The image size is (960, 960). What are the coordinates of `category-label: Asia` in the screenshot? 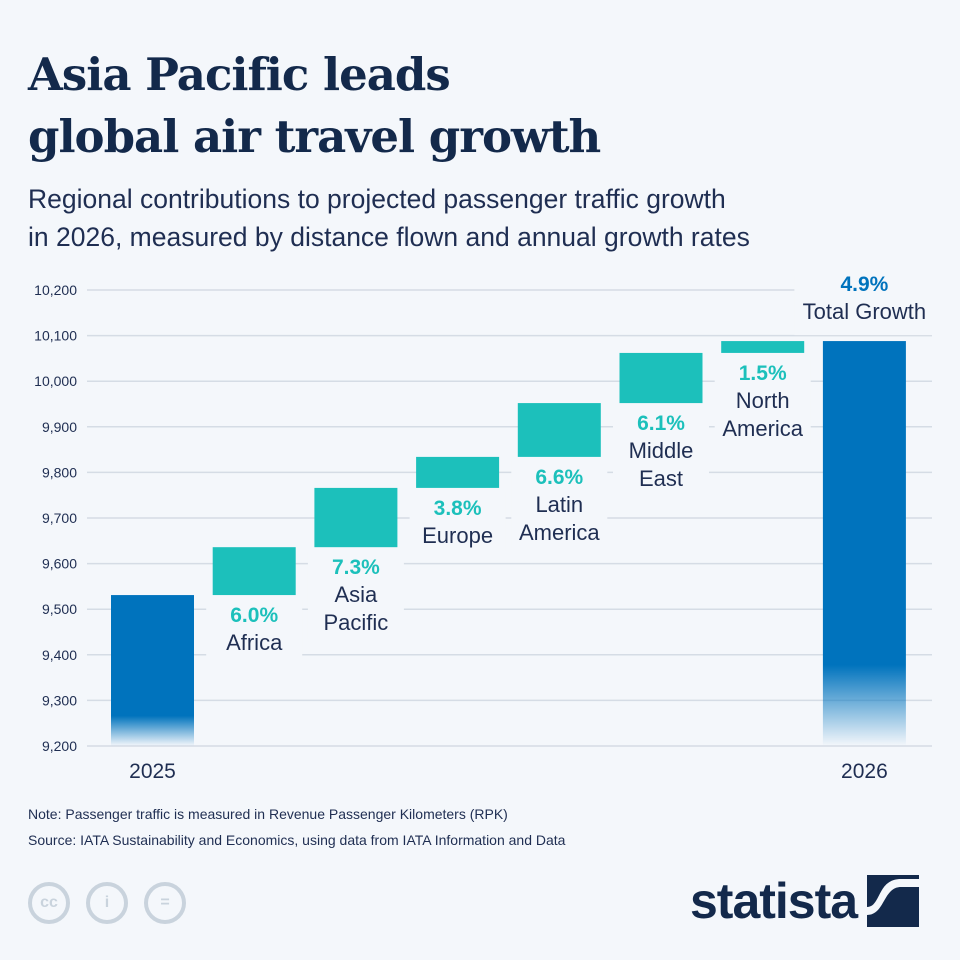 It's located at (357, 594).